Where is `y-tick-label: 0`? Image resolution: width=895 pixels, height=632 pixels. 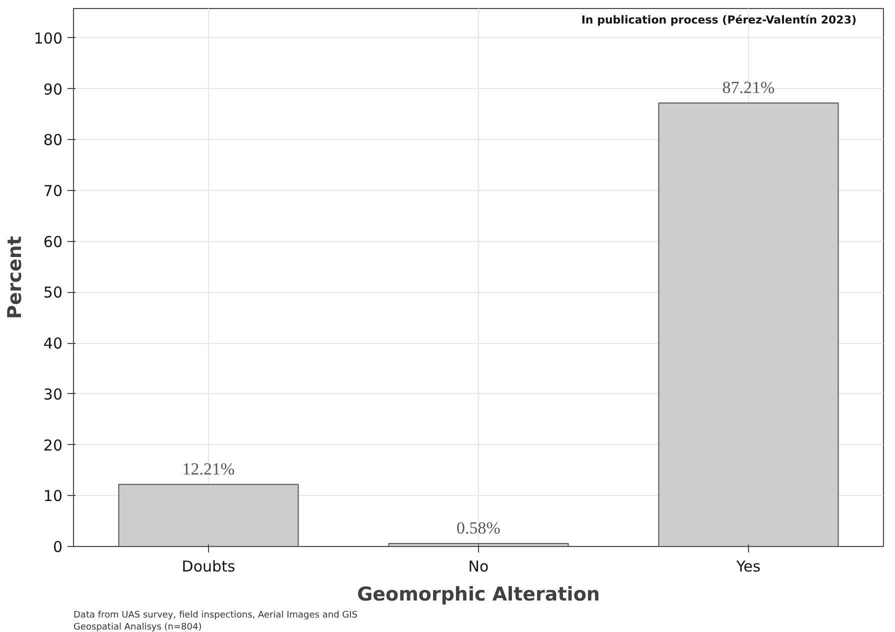
y-tick-label: 0 is located at coordinates (57, 547).